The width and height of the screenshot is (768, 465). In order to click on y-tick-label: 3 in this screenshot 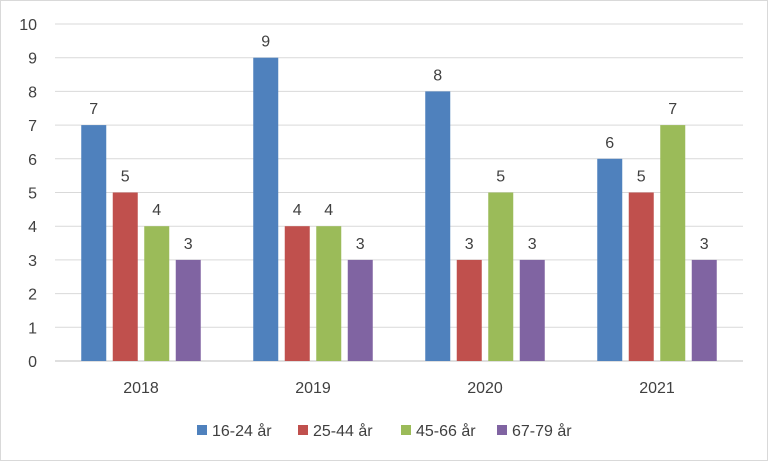, I will do `click(32, 261)`.